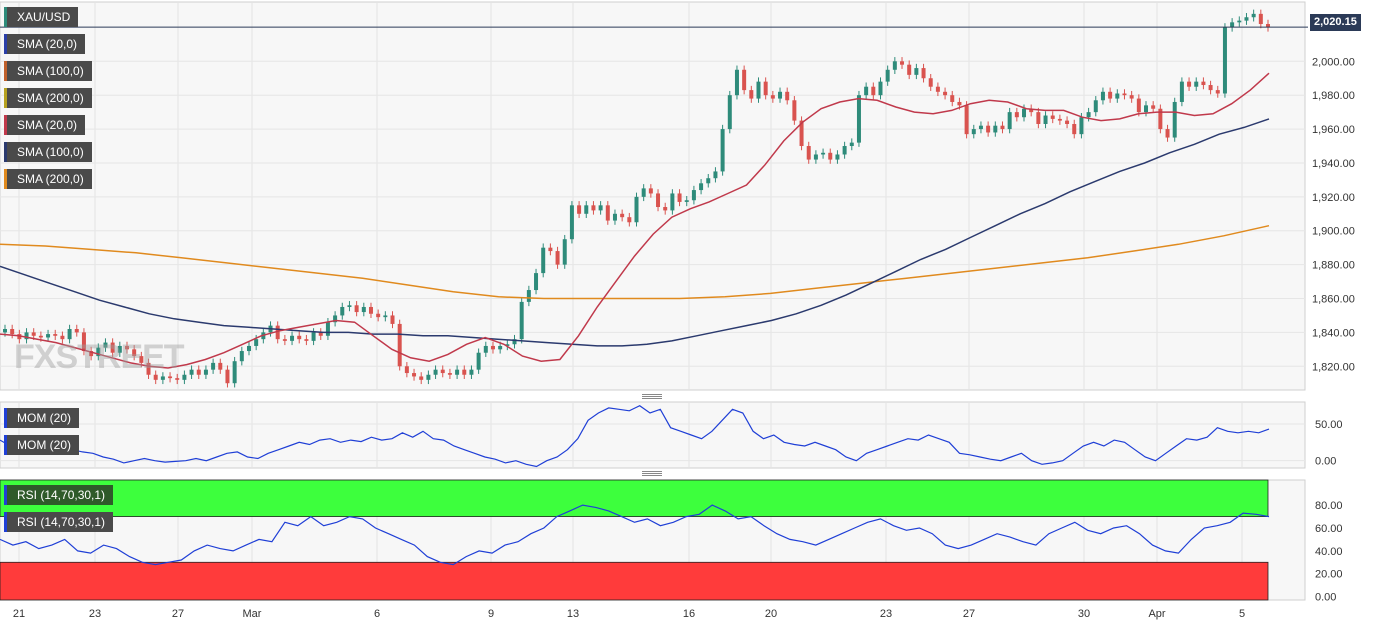 Image resolution: width=1378 pixels, height=627 pixels. What do you see at coordinates (1333, 96) in the screenshot?
I see `price-tick-label: 1,980.00` at bounding box center [1333, 96].